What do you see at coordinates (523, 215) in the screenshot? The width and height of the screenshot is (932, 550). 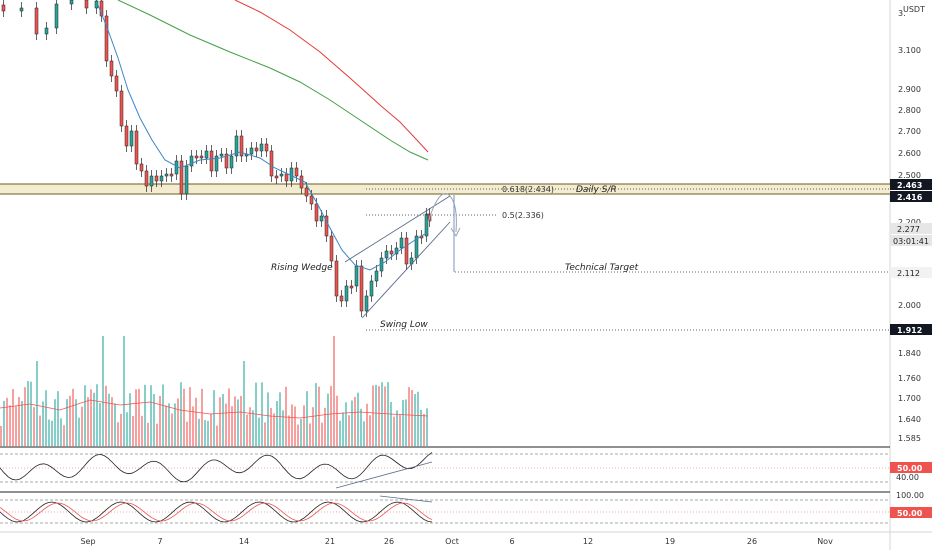 I see `fib-5-label: 0.5(2.336)` at bounding box center [523, 215].